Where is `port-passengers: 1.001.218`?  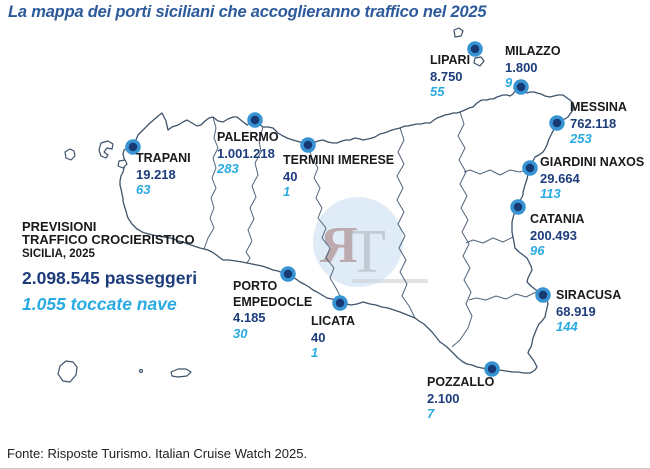 port-passengers: 1.001.218 is located at coordinates (246, 153).